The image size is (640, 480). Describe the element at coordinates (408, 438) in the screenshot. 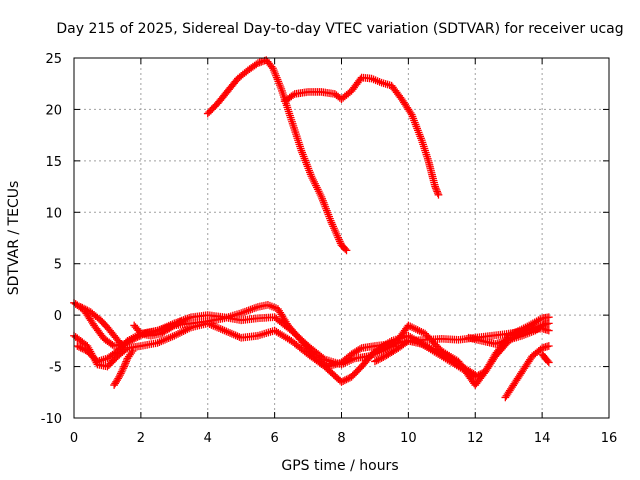

I see `x-tick-label: 10` at that location.